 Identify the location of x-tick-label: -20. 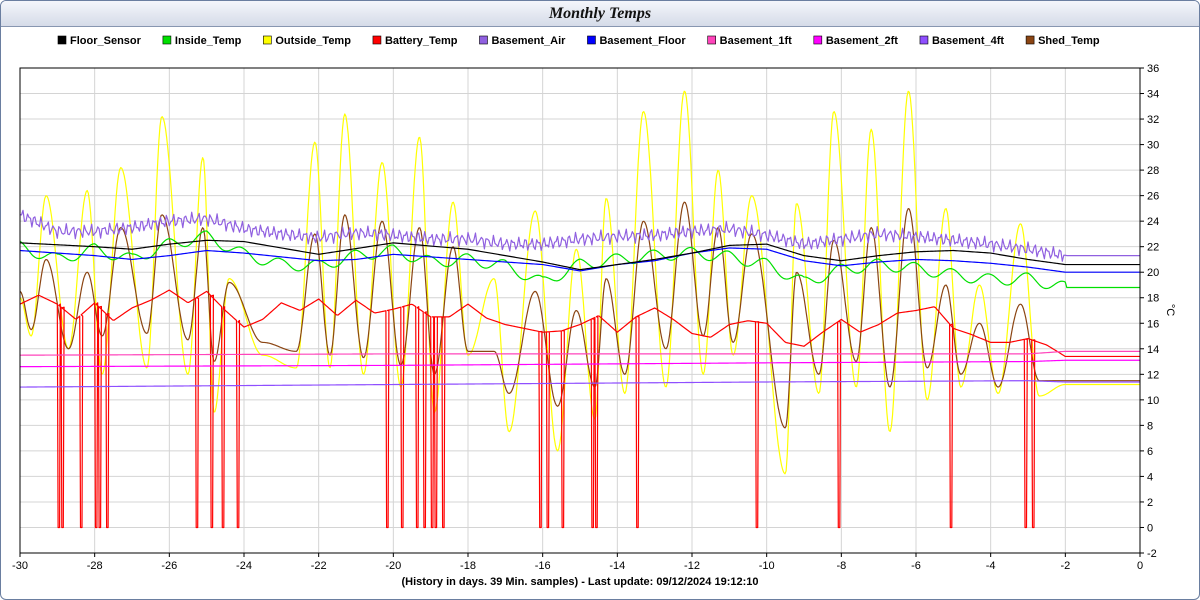
(393, 566).